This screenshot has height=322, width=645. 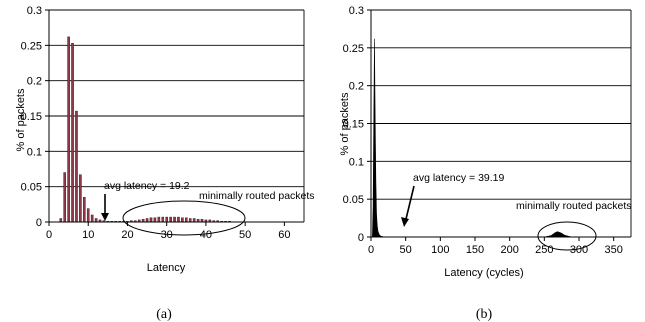 I want to click on b-x-axis-title: Latency (cycles), so click(x=483, y=273).